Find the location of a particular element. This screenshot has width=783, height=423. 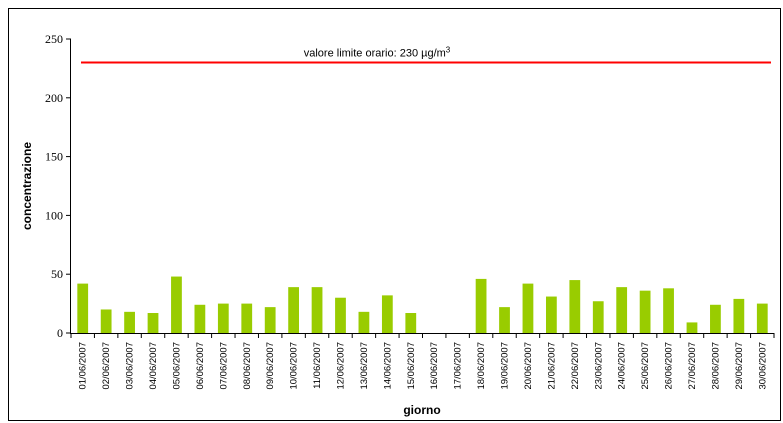

x-tick-label: 04/06/2007 is located at coordinates (153, 366).